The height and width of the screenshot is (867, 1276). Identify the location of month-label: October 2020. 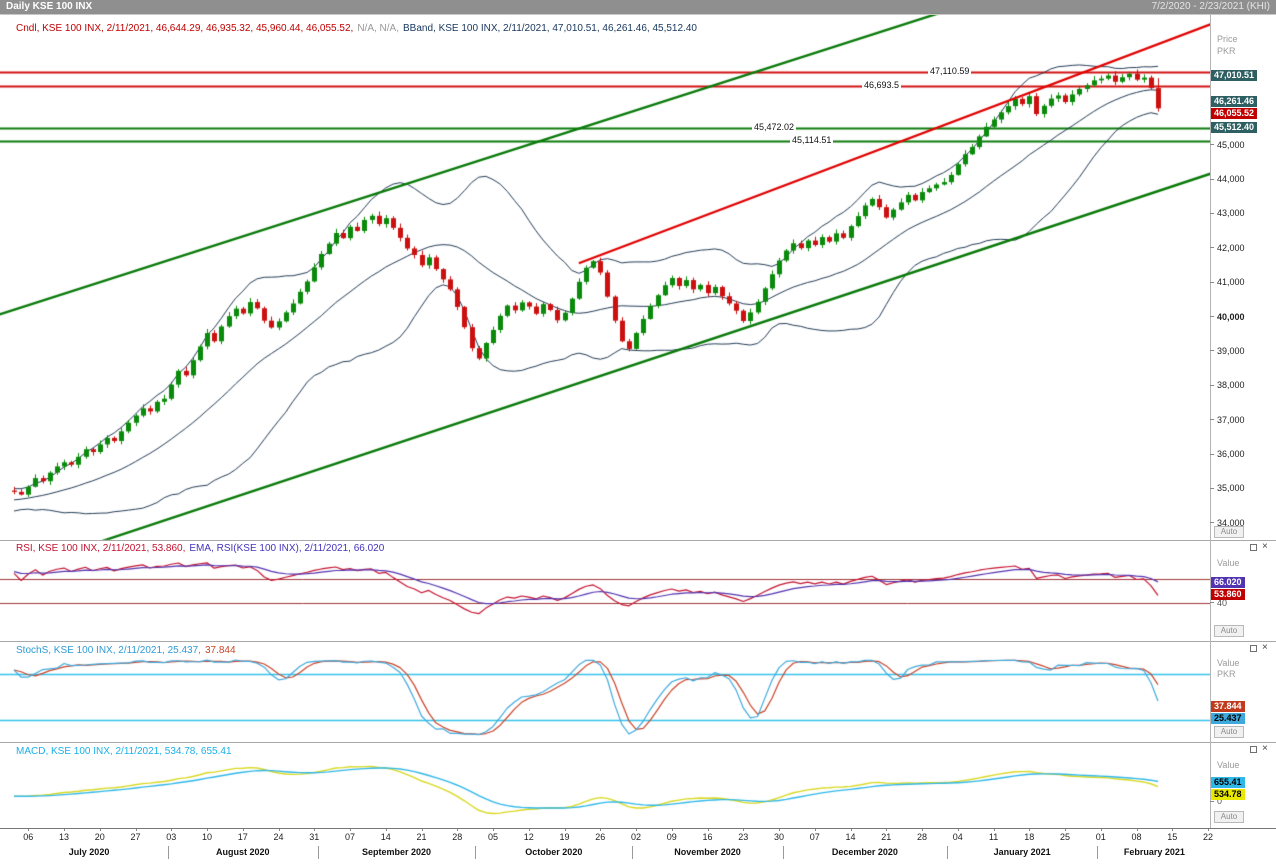
(554, 852).